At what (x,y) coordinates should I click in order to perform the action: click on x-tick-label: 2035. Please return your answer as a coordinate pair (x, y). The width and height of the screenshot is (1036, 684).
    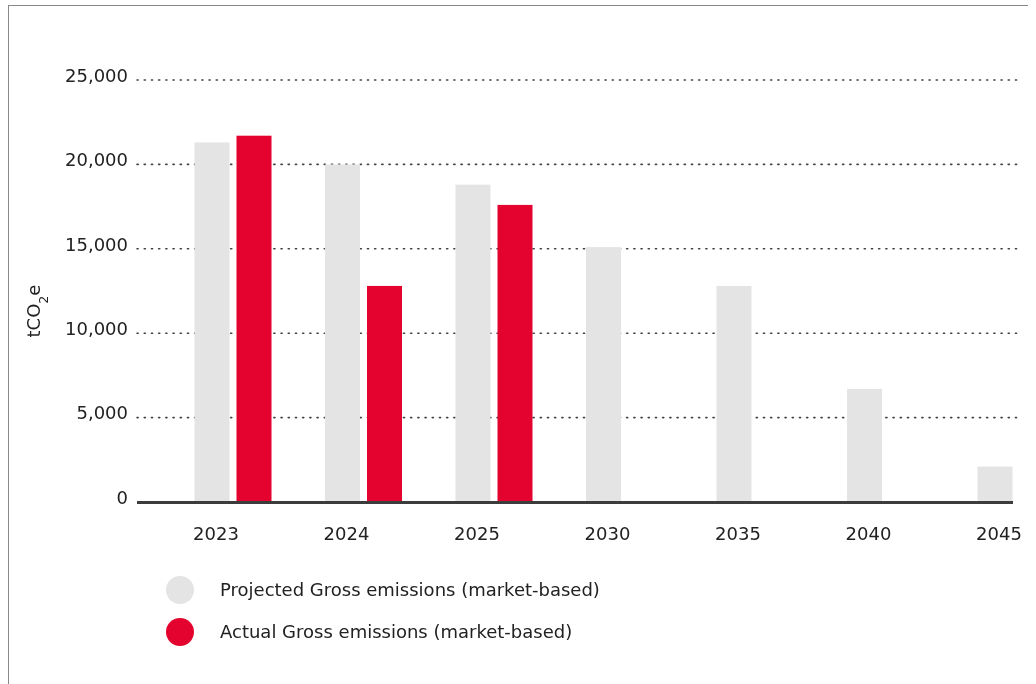
    Looking at the image, I should click on (738, 533).